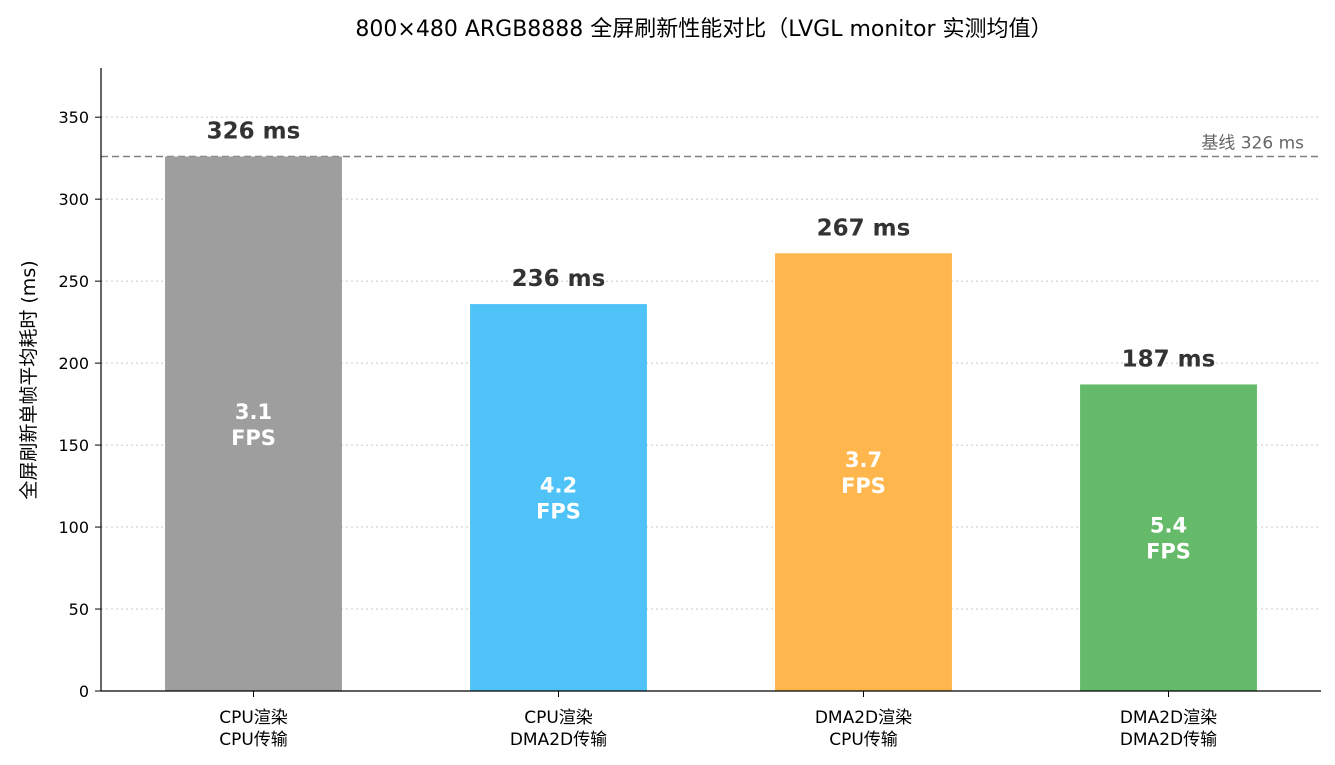 This screenshot has height=765, width=1335. Describe the element at coordinates (73, 281) in the screenshot. I see `y-tick-label: 250` at that location.